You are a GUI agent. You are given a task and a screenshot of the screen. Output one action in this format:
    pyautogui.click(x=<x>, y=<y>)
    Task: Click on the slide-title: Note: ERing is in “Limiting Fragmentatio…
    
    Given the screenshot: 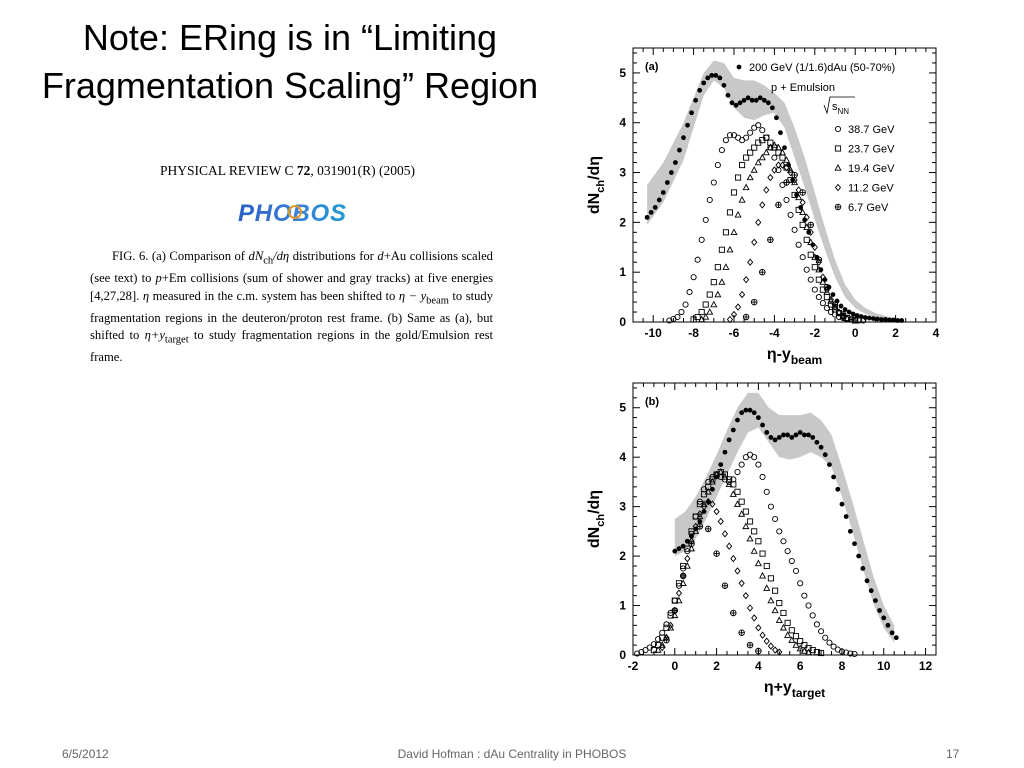 What is the action you would take?
    pyautogui.click(x=290, y=62)
    